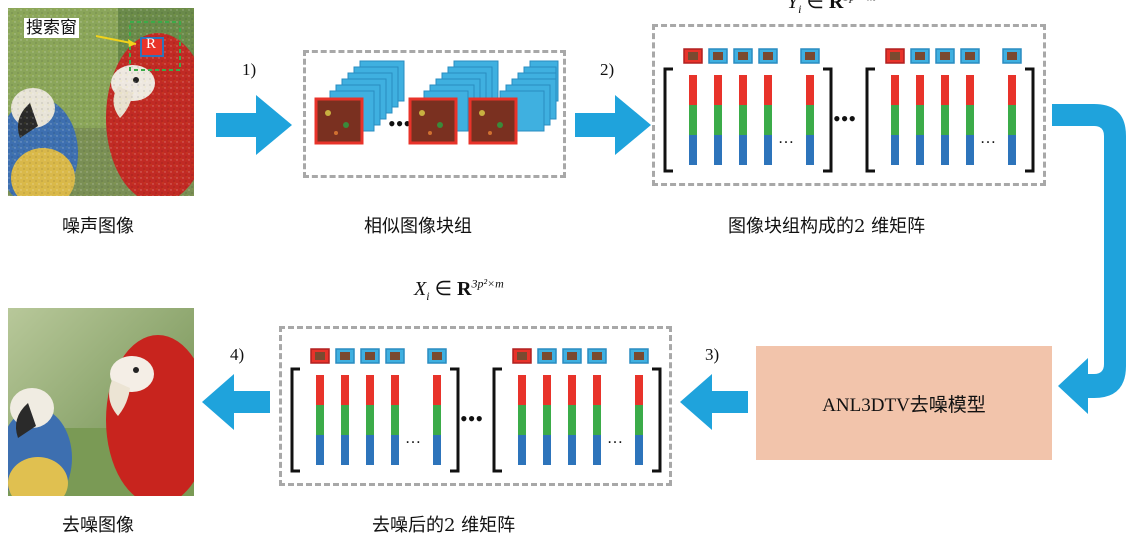 This screenshot has width=1139, height=537. Describe the element at coordinates (444, 525) in the screenshot. I see `matrix-x-caption: 去噪后的2 维矩阵` at that location.